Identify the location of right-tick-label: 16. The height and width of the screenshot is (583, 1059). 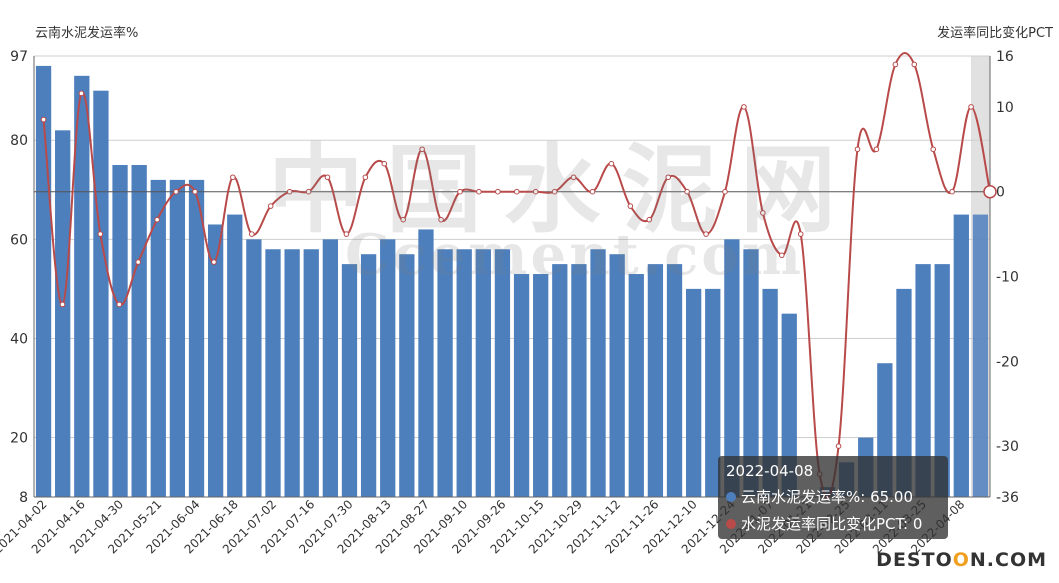
(1005, 57).